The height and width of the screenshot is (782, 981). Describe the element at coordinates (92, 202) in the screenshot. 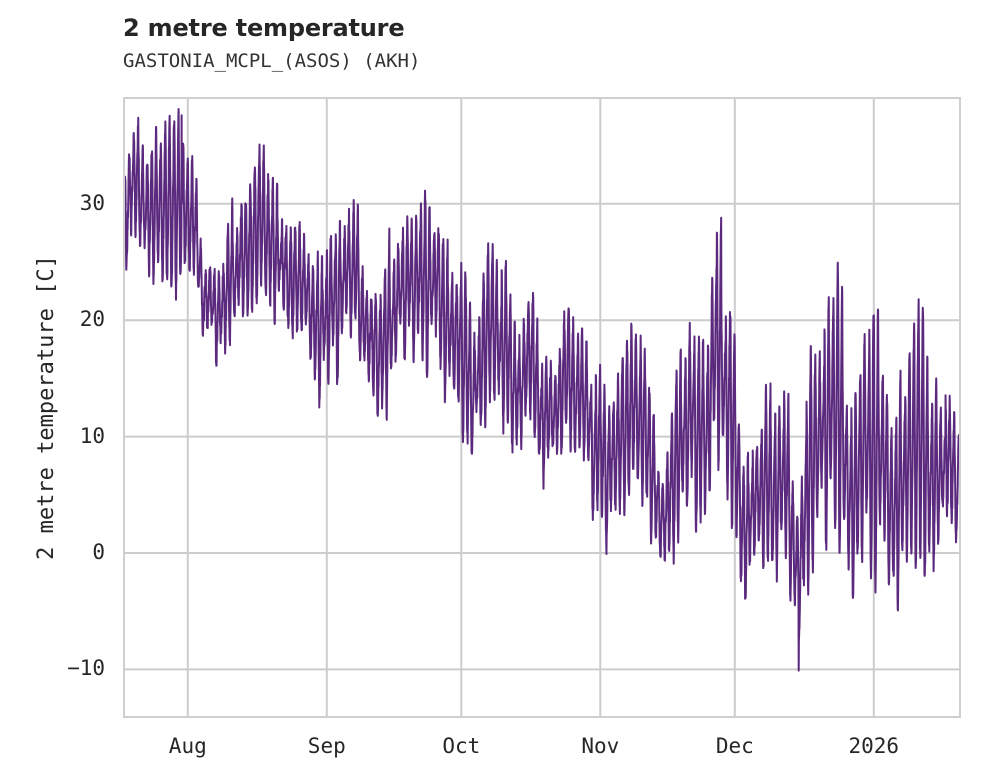

I see `y-tick-label: 30` at that location.